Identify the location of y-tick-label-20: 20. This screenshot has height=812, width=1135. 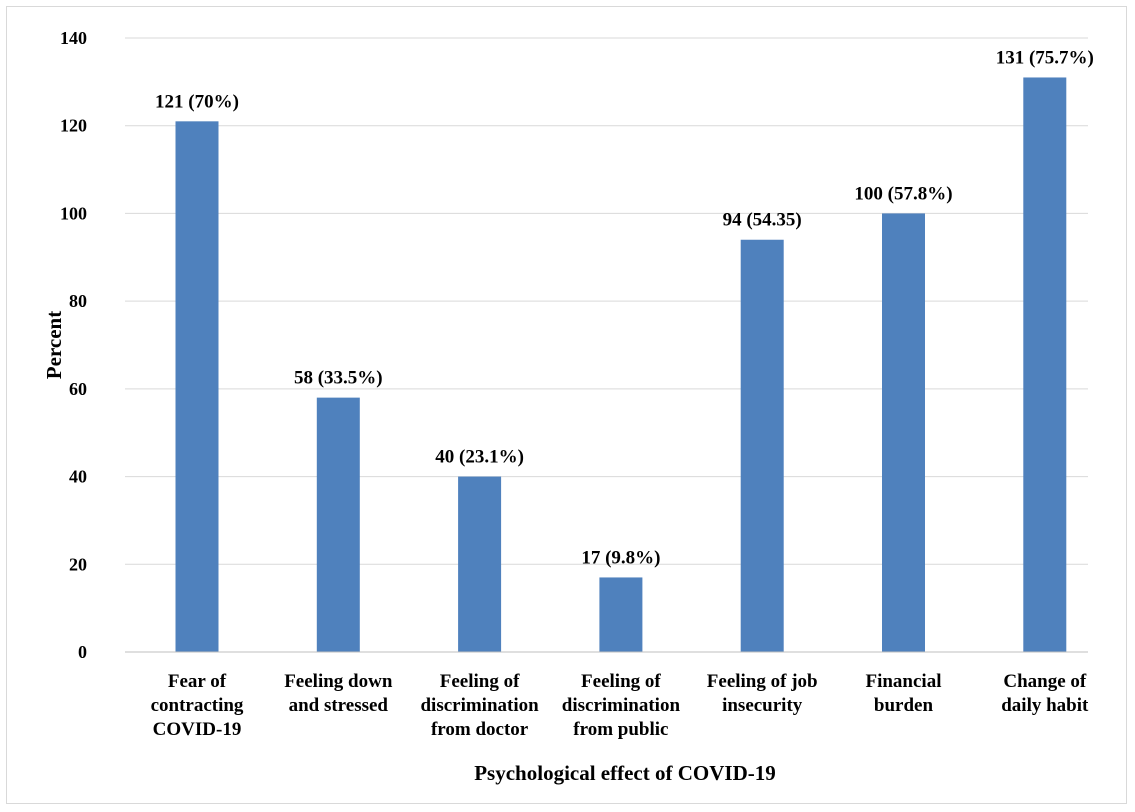
(78, 564).